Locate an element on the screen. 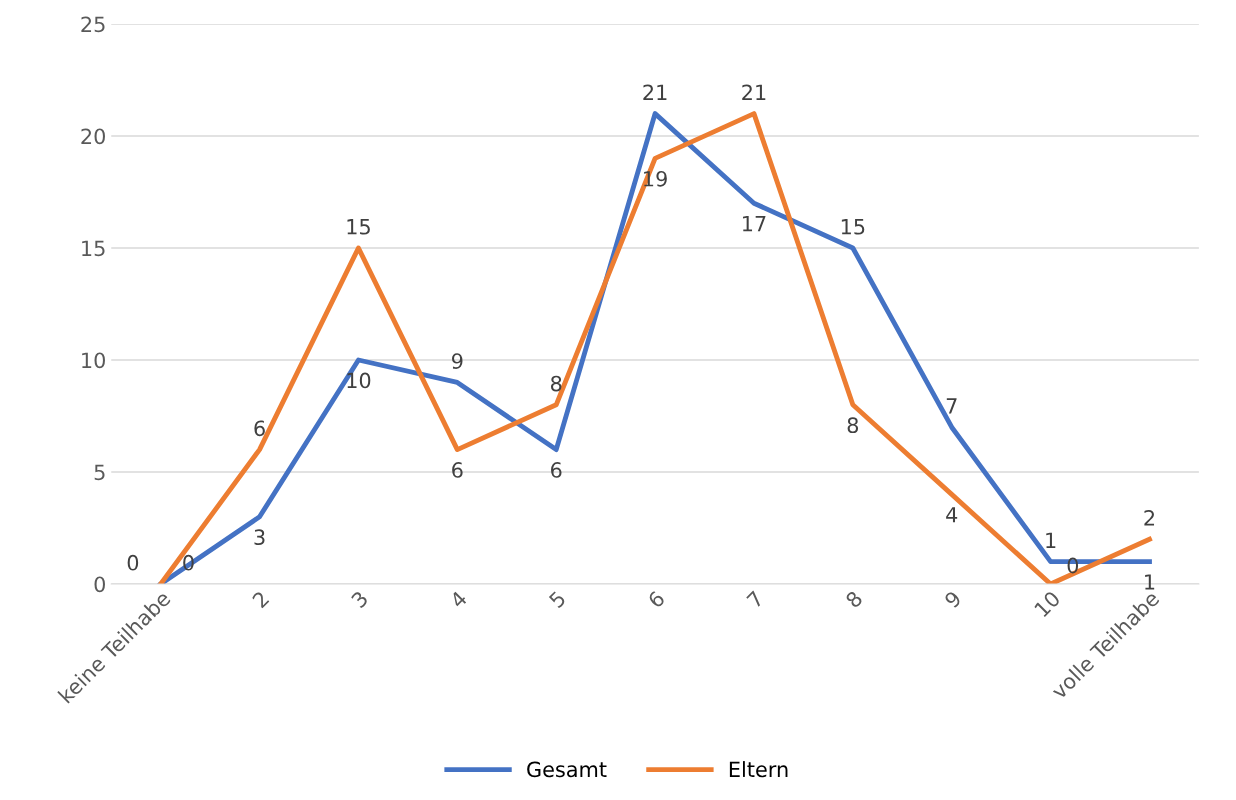  data-label: 17 is located at coordinates (754, 223).